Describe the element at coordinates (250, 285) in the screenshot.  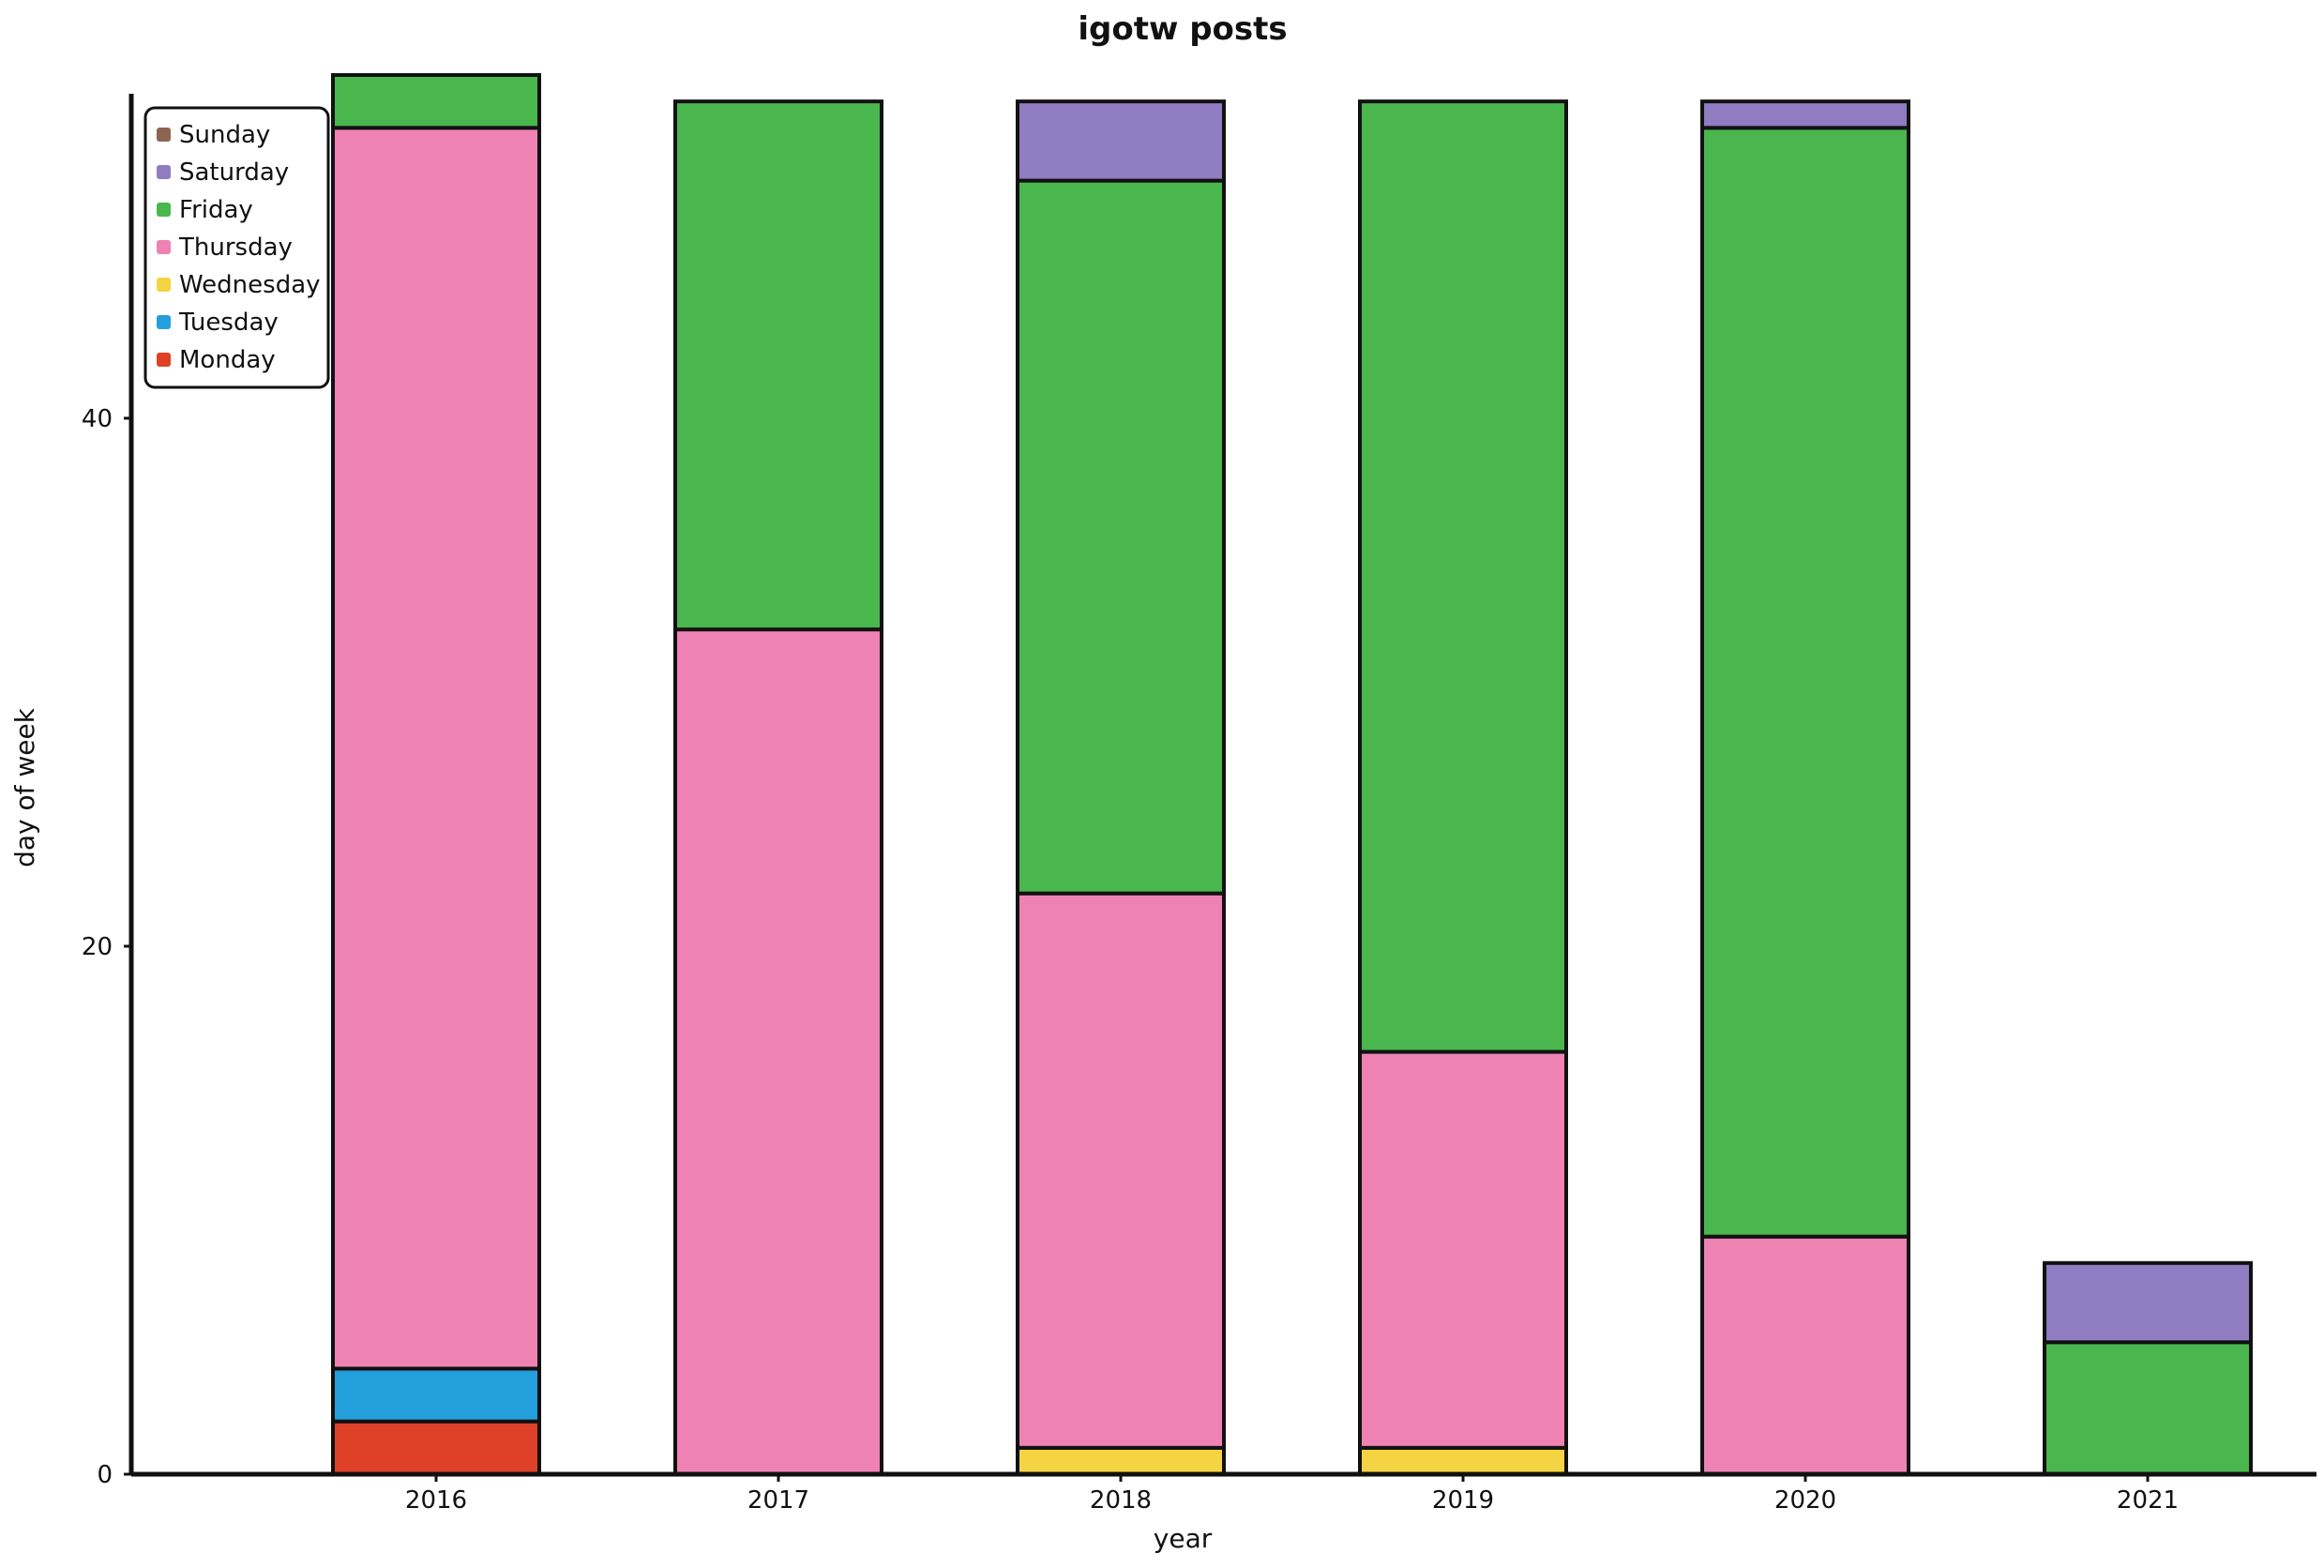
I see `legend-label-wednesday: Wednesday` at that location.